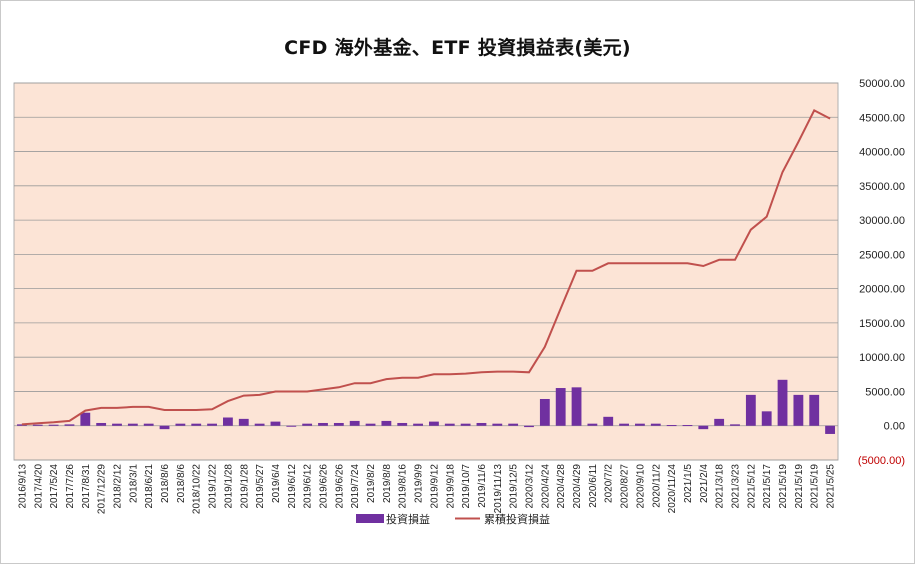 The height and width of the screenshot is (564, 915). What do you see at coordinates (517, 519) in the screenshot?
I see `legend-label-line: 累積投資損益` at bounding box center [517, 519].